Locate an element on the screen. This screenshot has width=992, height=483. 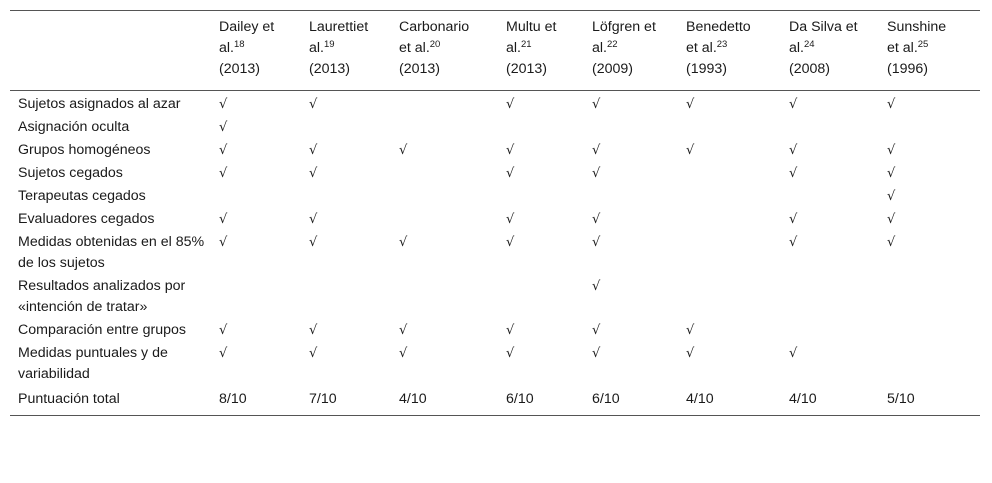
table-row: Asignación oculta √ is located at coordinates (495, 127).